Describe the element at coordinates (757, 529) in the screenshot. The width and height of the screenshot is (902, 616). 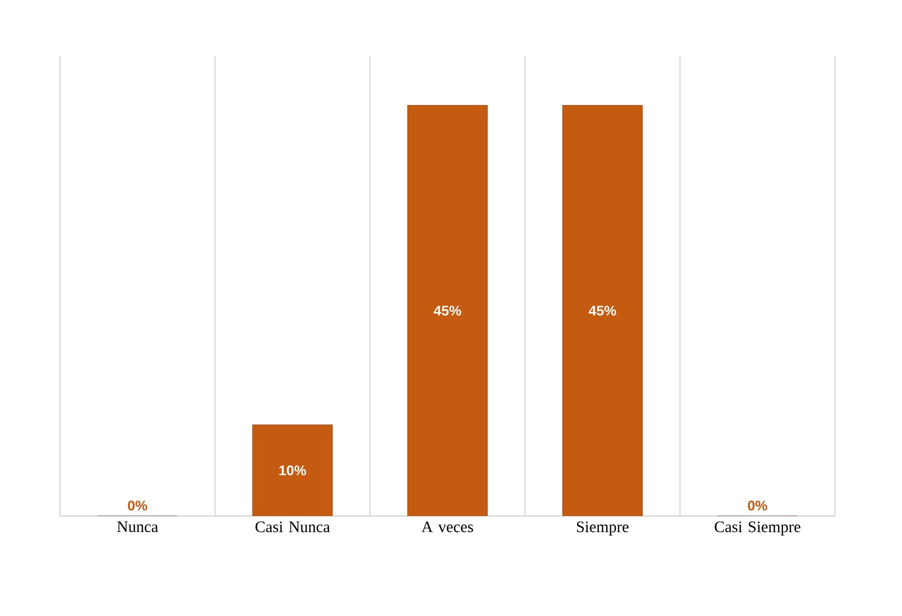
I see `x-tick-label: Casi Siempre` at that location.